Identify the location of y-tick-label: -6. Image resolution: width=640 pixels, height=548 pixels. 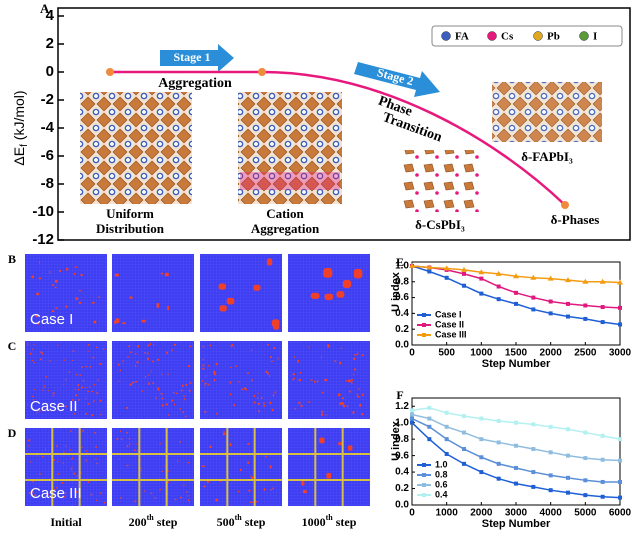
(47, 155).